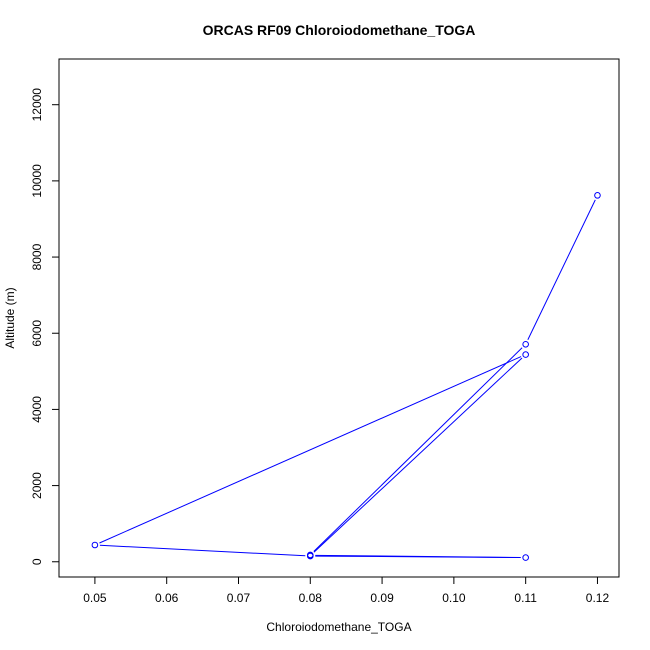 The width and height of the screenshot is (650, 650). What do you see at coordinates (339, 30) in the screenshot?
I see `chart-title: ORCAS RF09 Chloroiodomethane_TOGA` at bounding box center [339, 30].